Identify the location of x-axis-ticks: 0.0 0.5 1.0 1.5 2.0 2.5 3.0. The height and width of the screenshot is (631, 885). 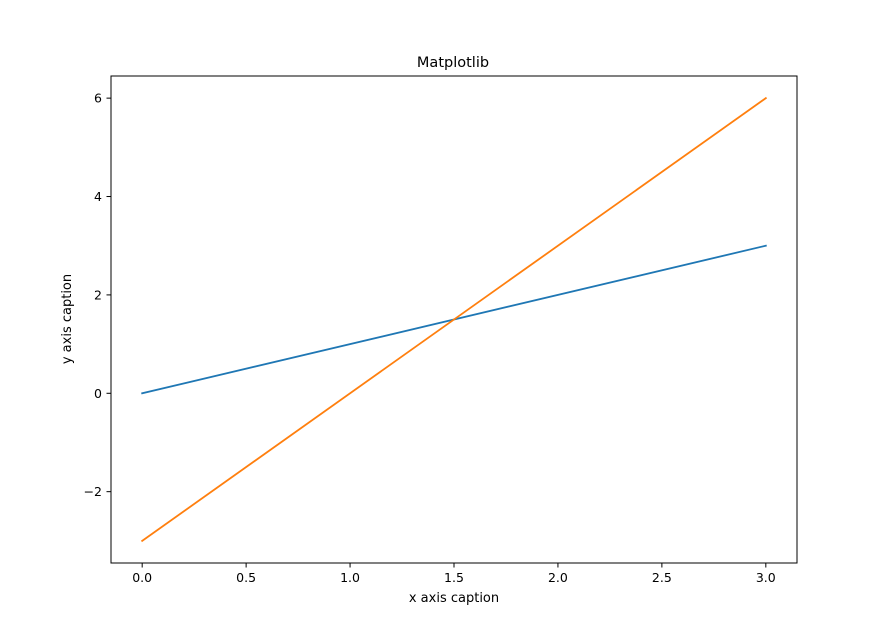
(454, 574).